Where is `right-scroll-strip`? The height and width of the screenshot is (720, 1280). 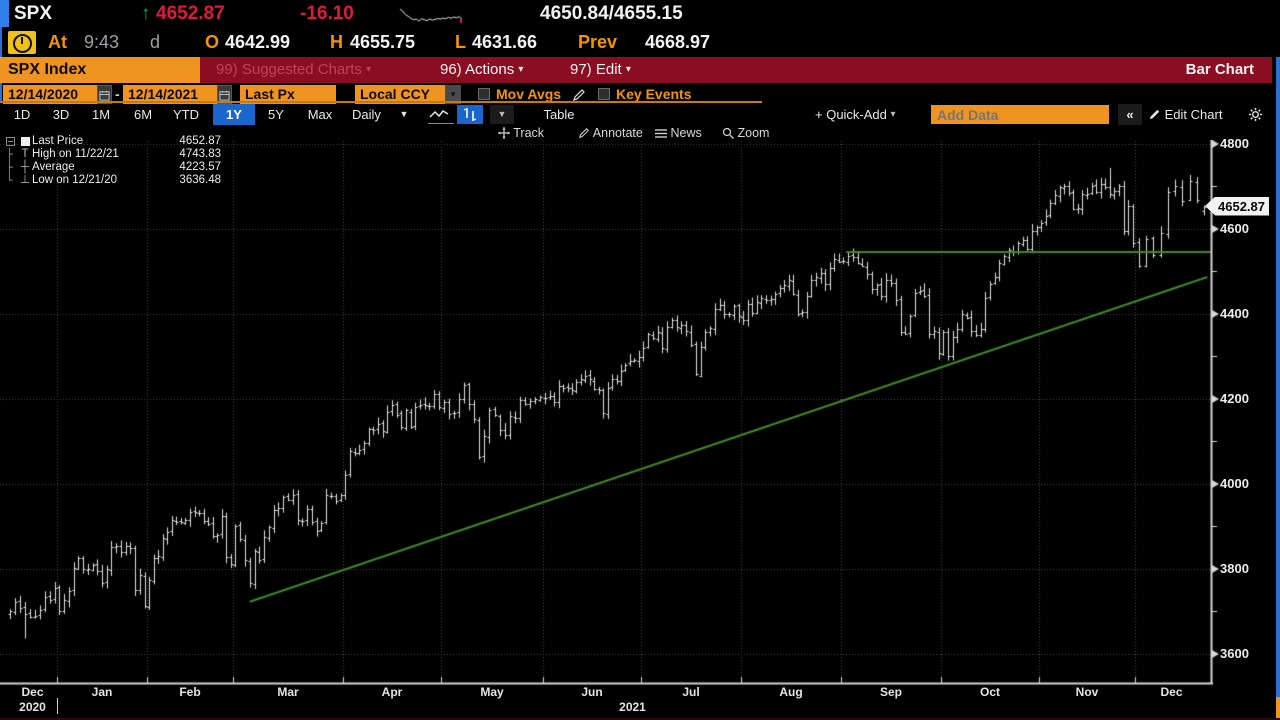
right-scroll-strip is located at coordinates (1278, 377).